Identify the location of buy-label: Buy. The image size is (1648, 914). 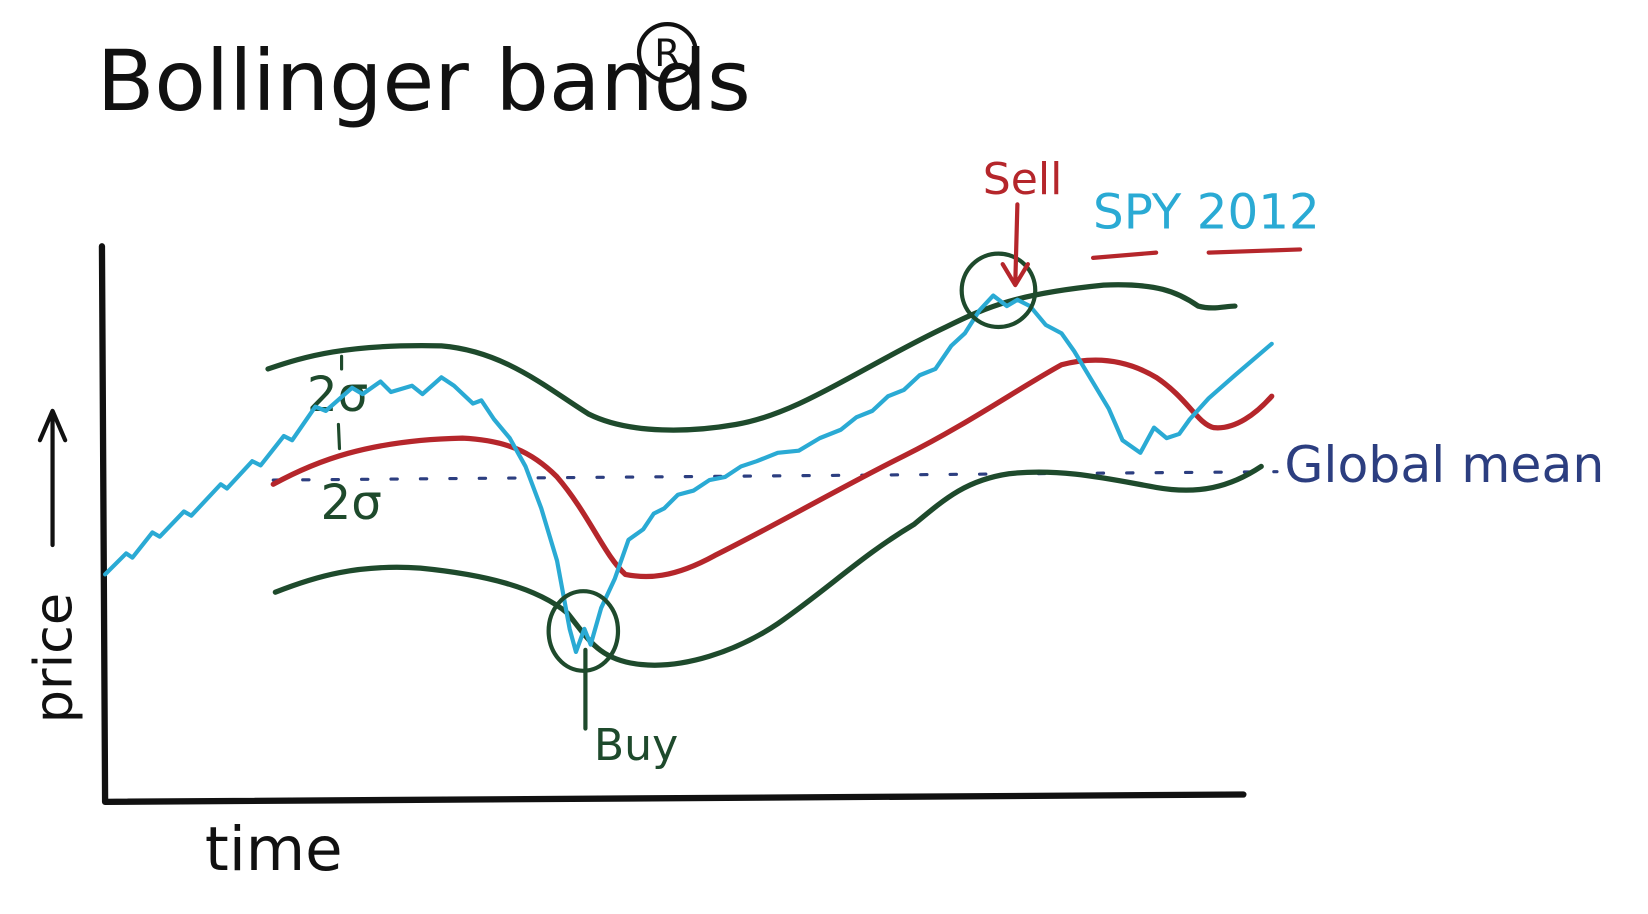
(636, 745).